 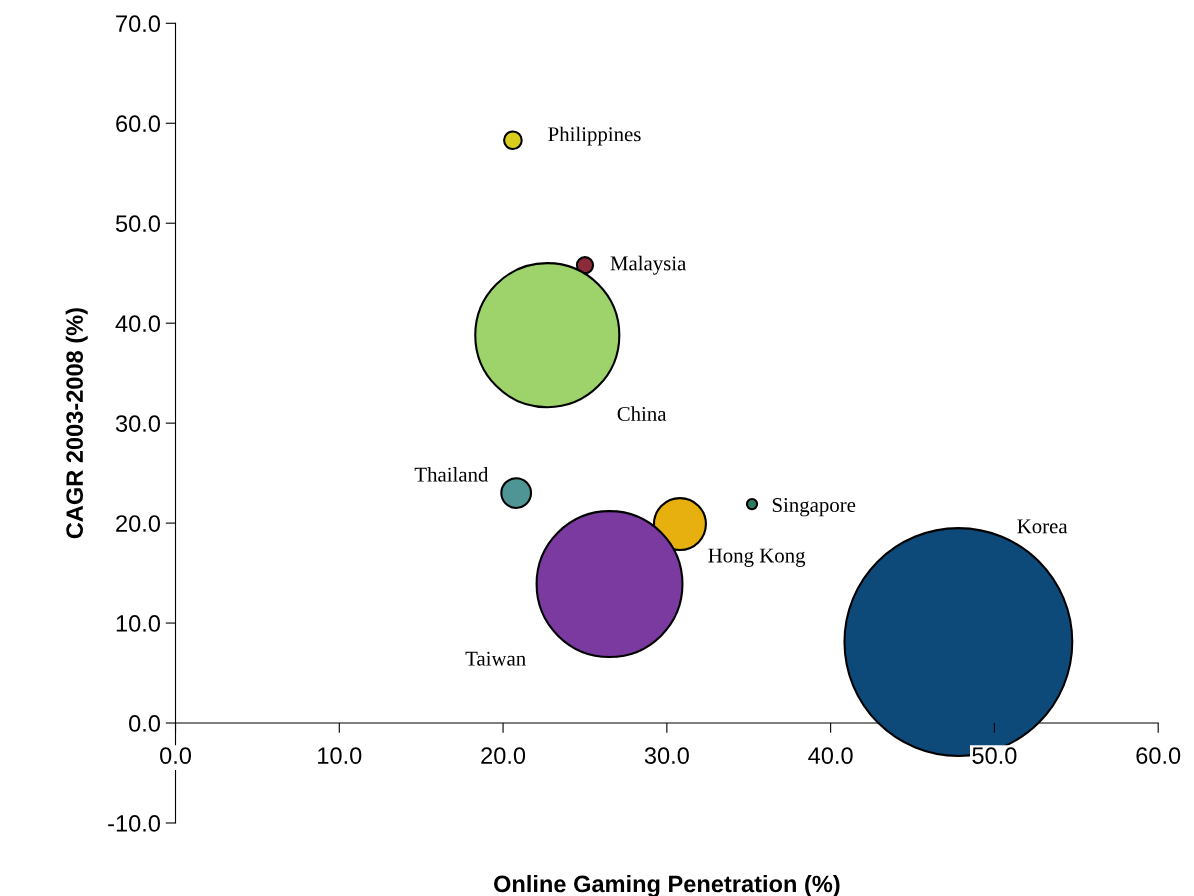 What do you see at coordinates (138, 223) in the screenshot?
I see `y-tick-label: 50.0` at bounding box center [138, 223].